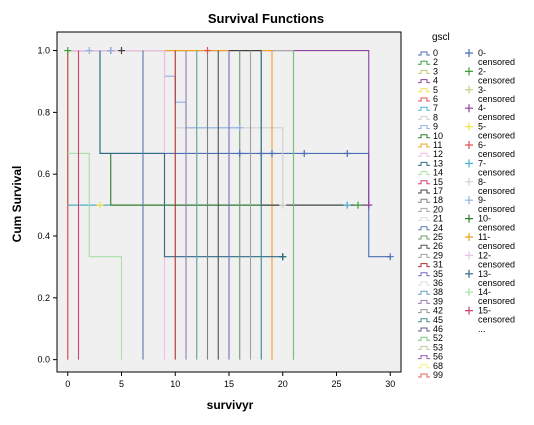  I want to click on legend-label: 4, so click(435, 81).